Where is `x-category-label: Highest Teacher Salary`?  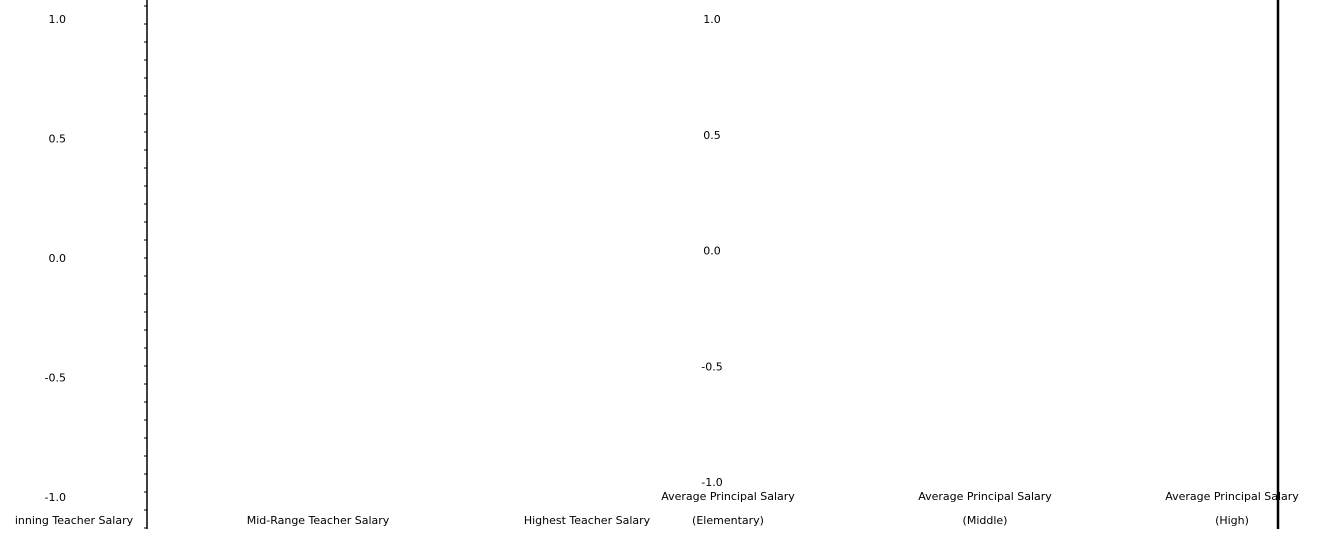
x-category-label: Highest Teacher Salary is located at coordinates (587, 520).